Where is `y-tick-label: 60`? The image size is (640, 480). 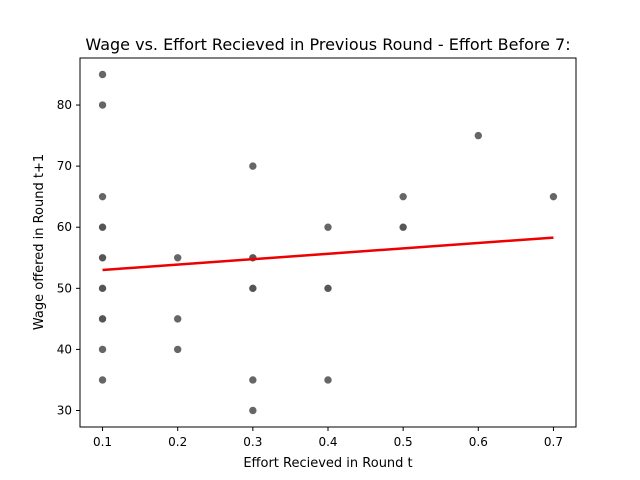
y-tick-label: 60 is located at coordinates (64, 227).